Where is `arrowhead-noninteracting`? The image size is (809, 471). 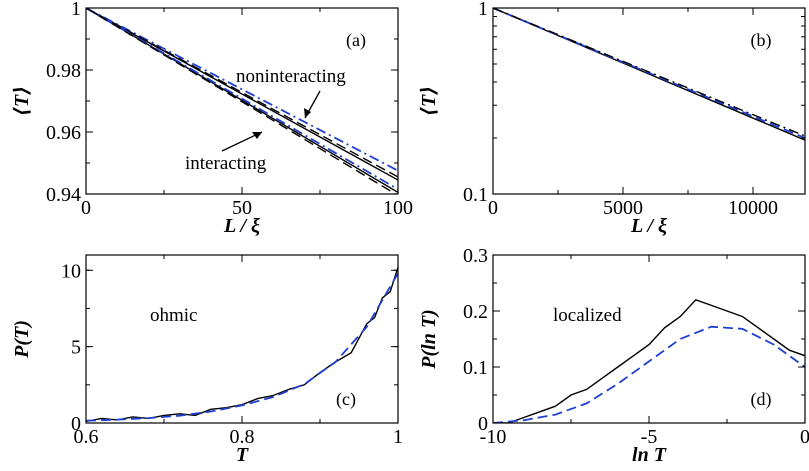
arrowhead-noninteracting is located at coordinates (307, 113).